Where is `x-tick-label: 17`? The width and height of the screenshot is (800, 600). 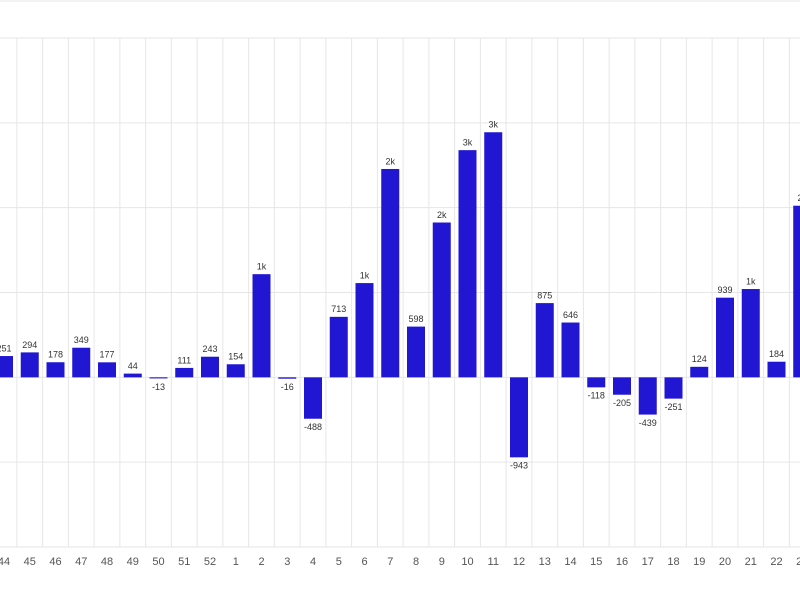
x-tick-label: 17 is located at coordinates (648, 562).